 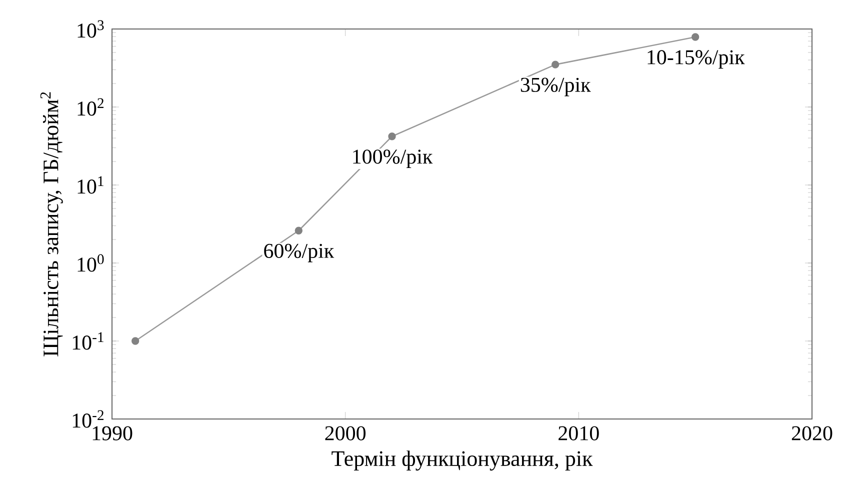 What do you see at coordinates (345, 433) in the screenshot?
I see `x-tick-label: 2000` at bounding box center [345, 433].